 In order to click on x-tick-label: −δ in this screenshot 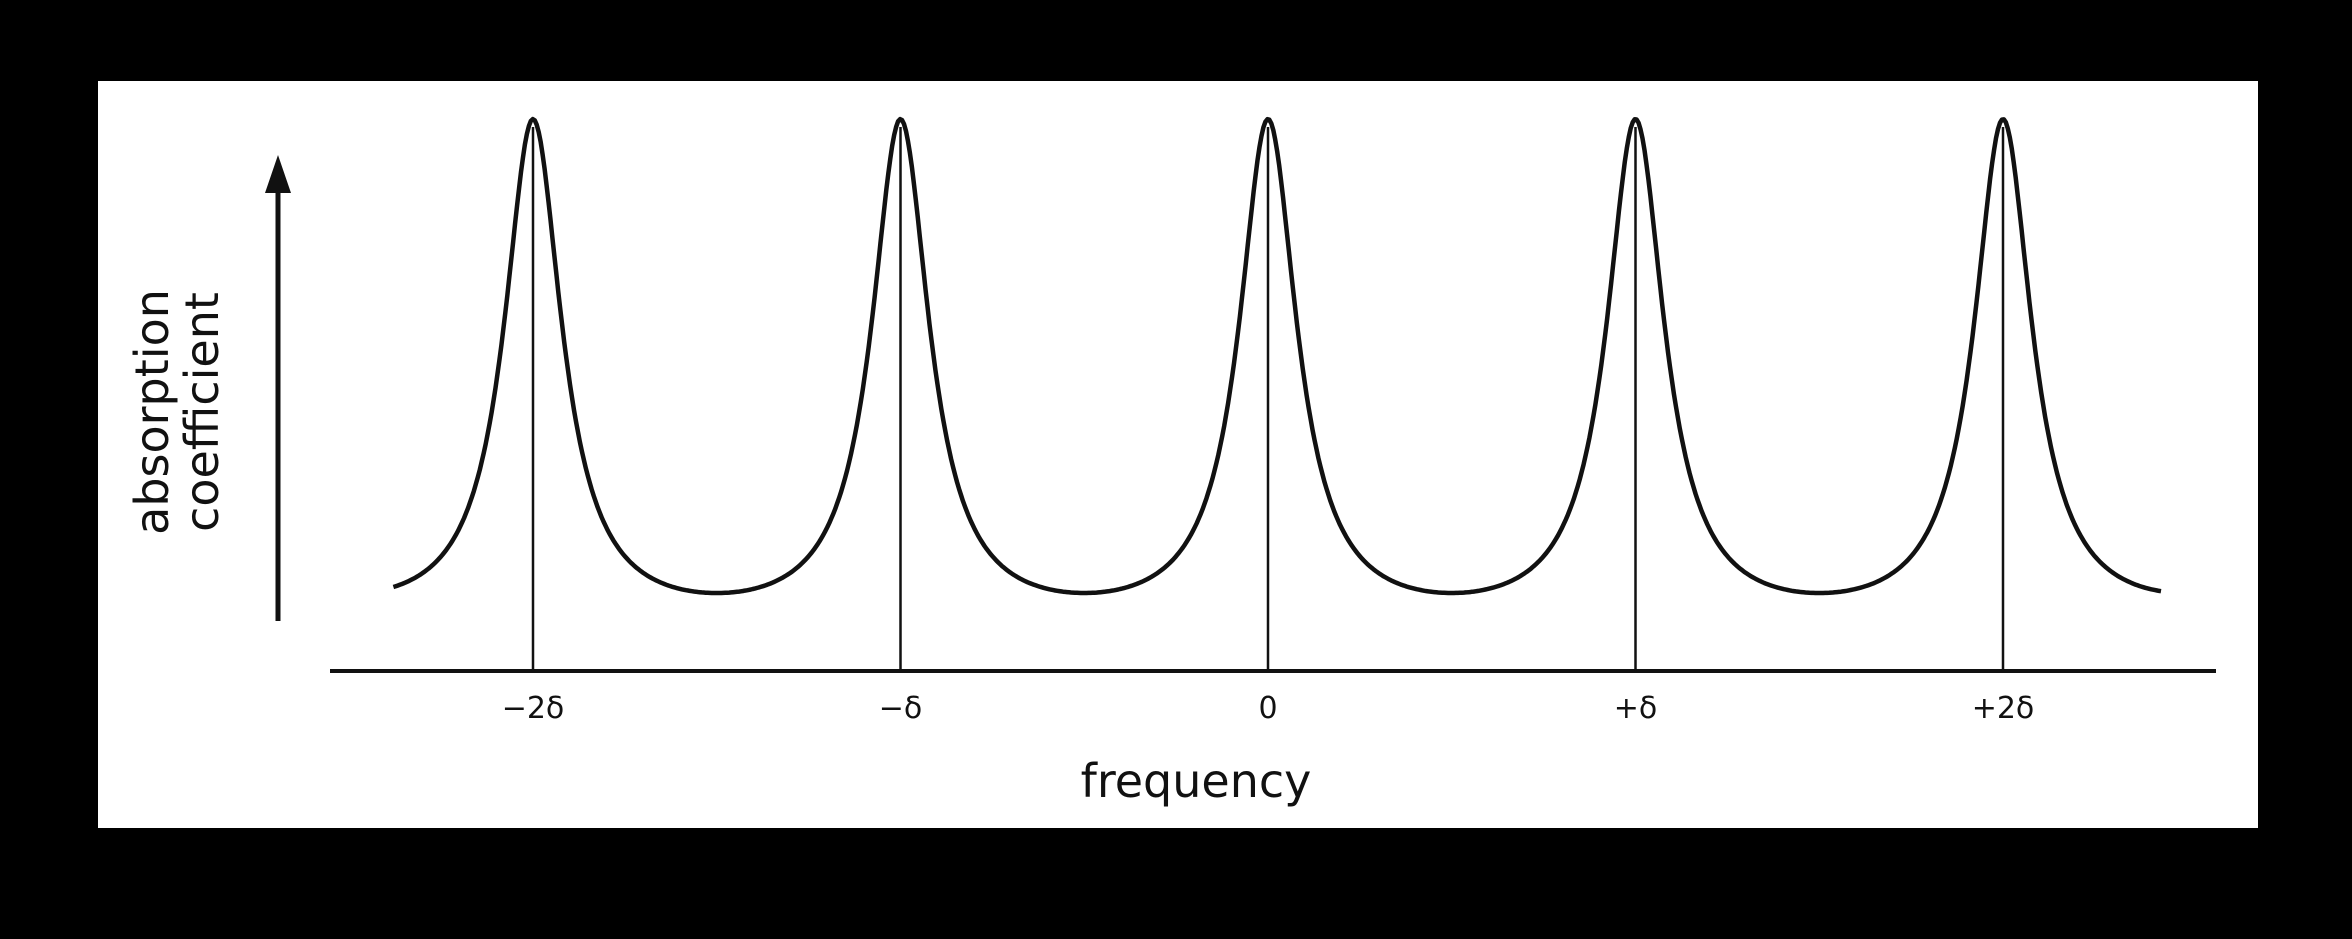, I will do `click(901, 708)`.